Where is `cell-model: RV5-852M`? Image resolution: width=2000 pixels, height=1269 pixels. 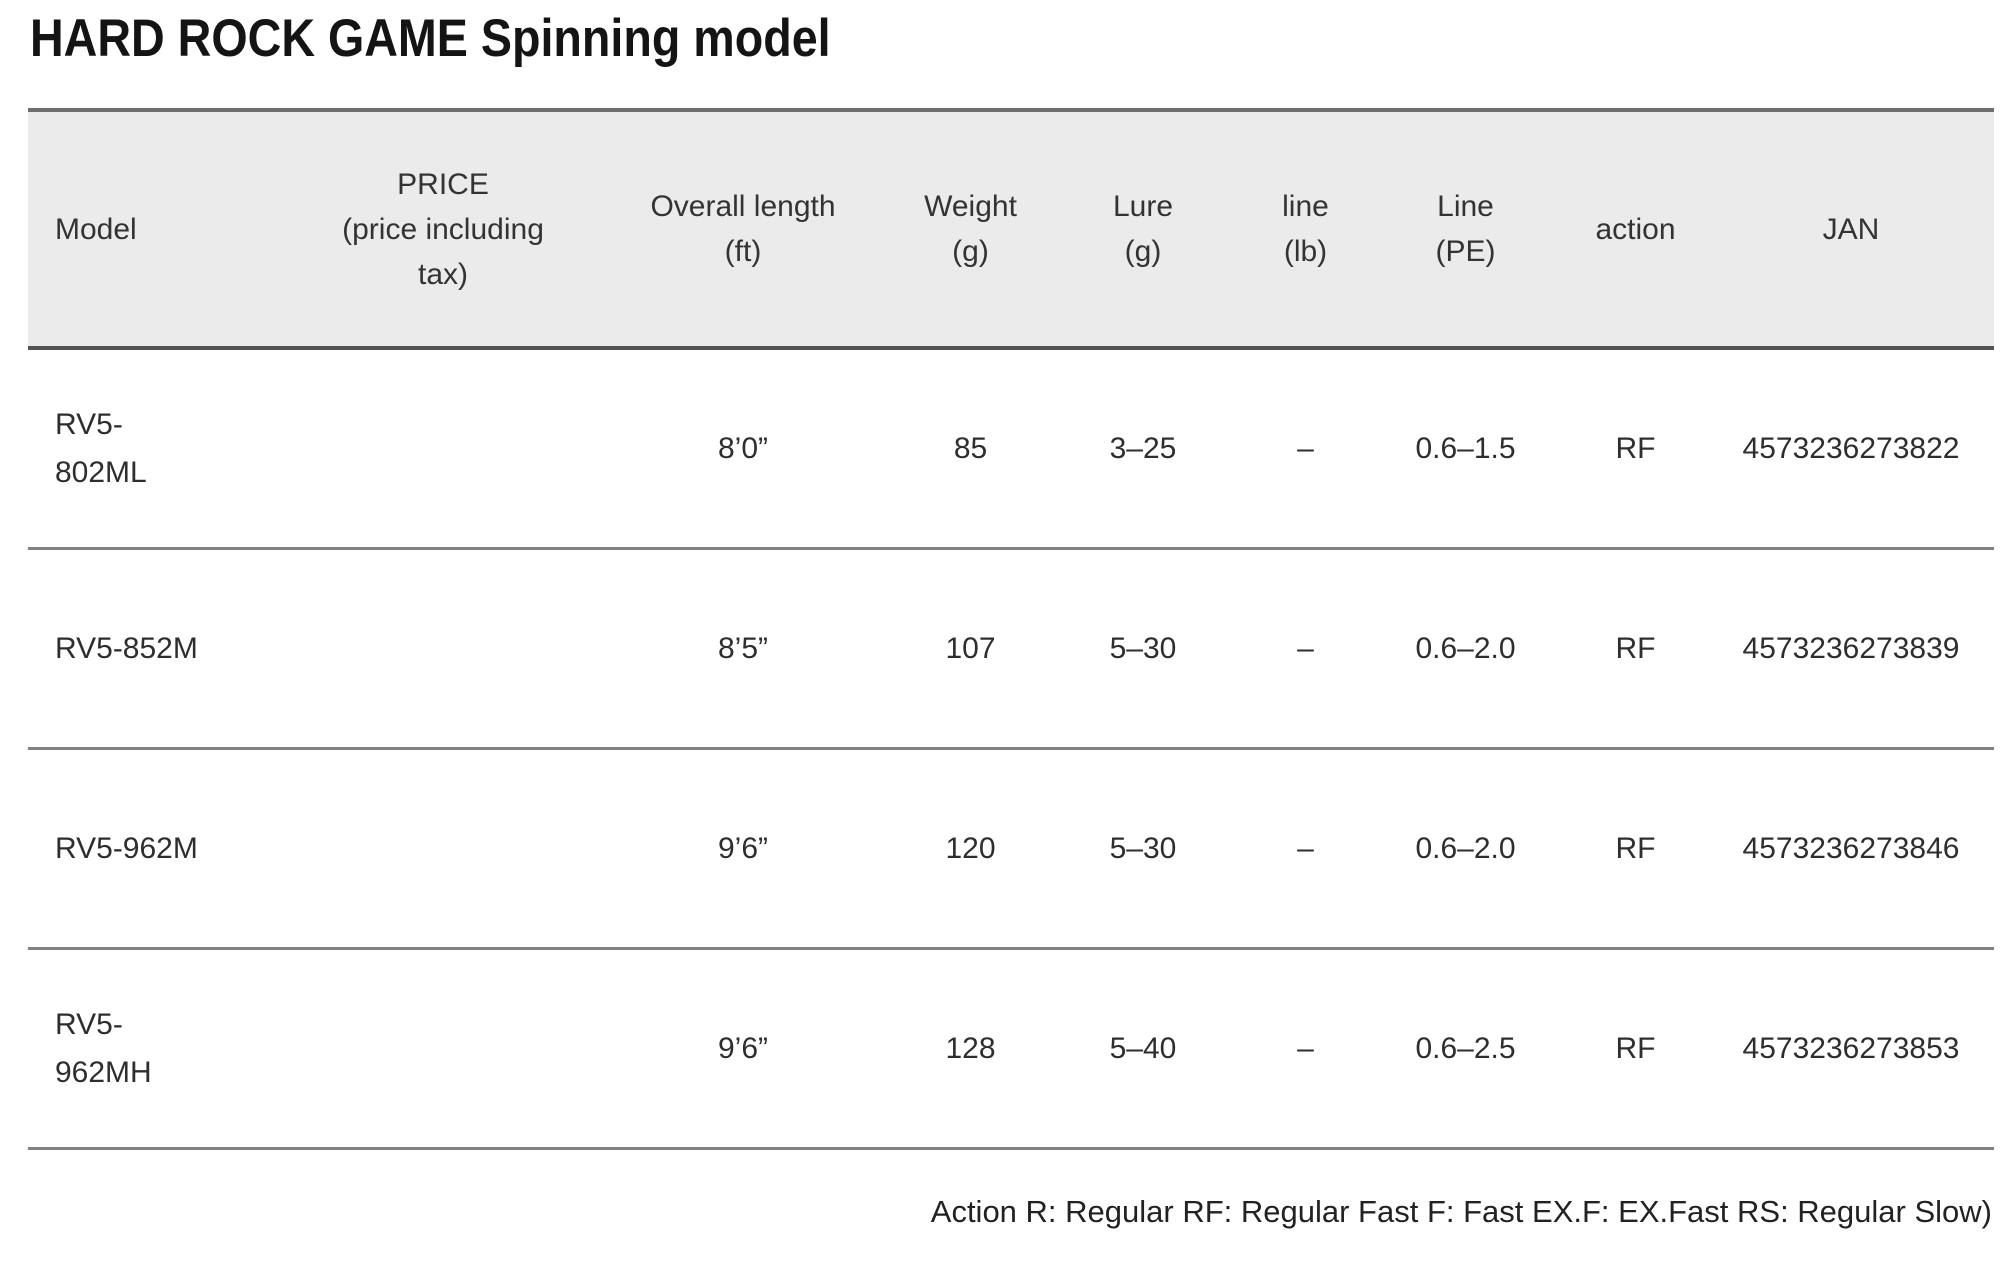 cell-model: RV5-852M is located at coordinates (163, 649).